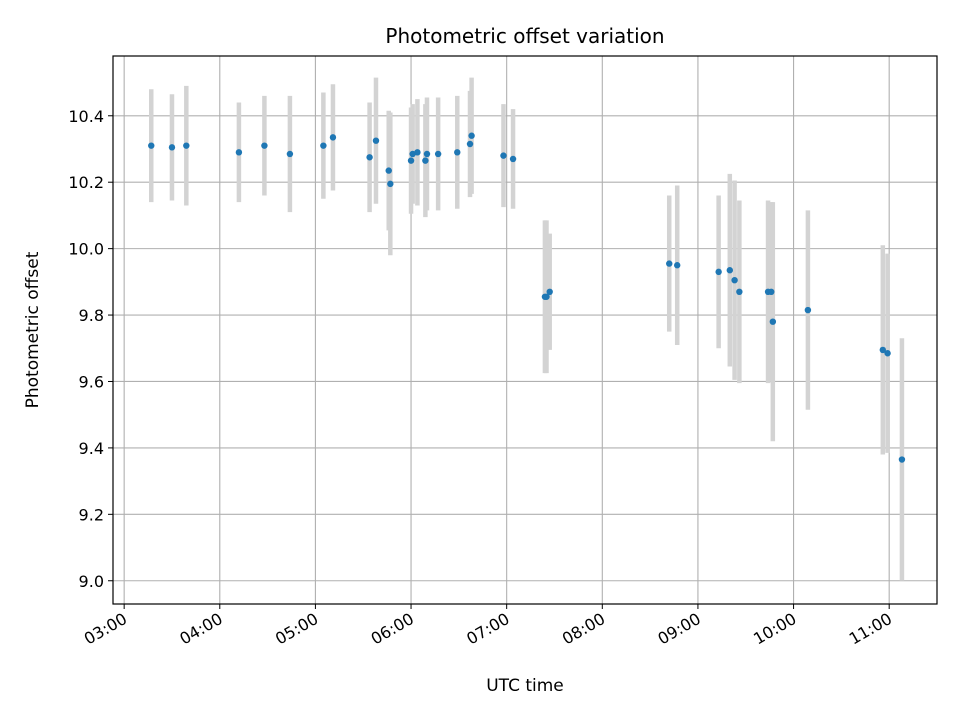 The image size is (960, 720). Describe the element at coordinates (91, 448) in the screenshot. I see `y-tick-label: 9.4` at that location.